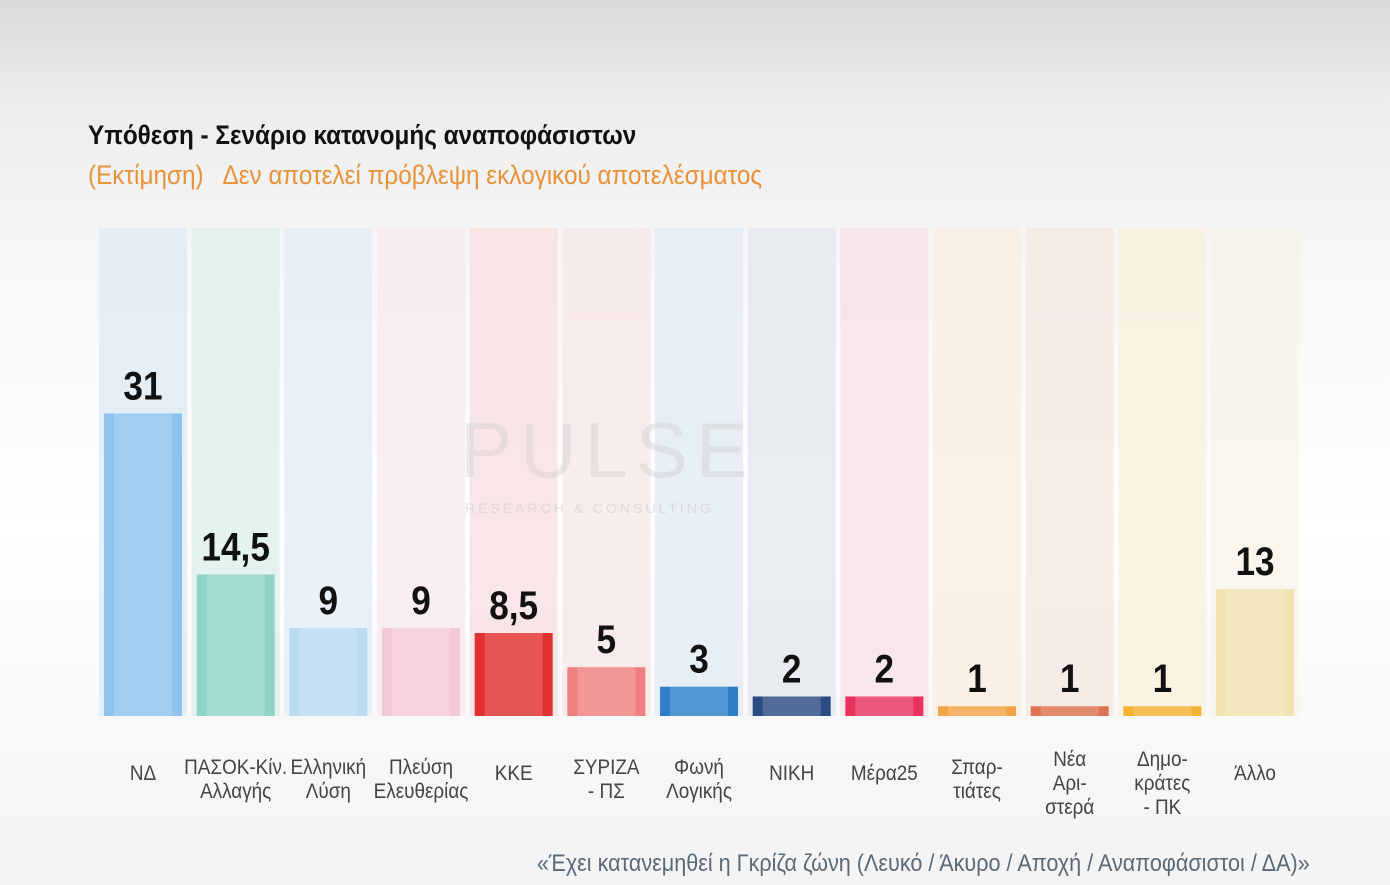  I want to click on data-label: 5, so click(607, 639).